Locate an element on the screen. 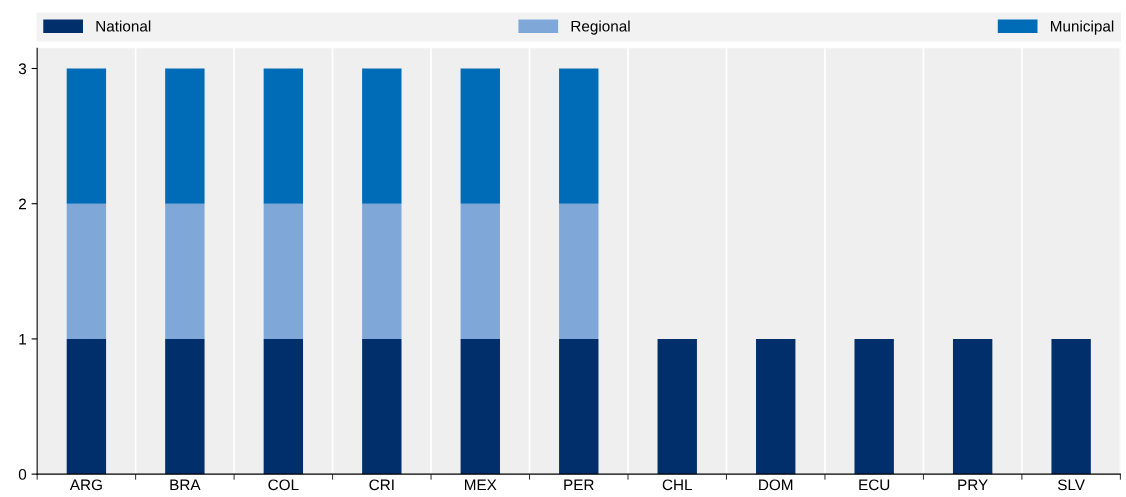  x-tick-label: CRI is located at coordinates (381, 485).